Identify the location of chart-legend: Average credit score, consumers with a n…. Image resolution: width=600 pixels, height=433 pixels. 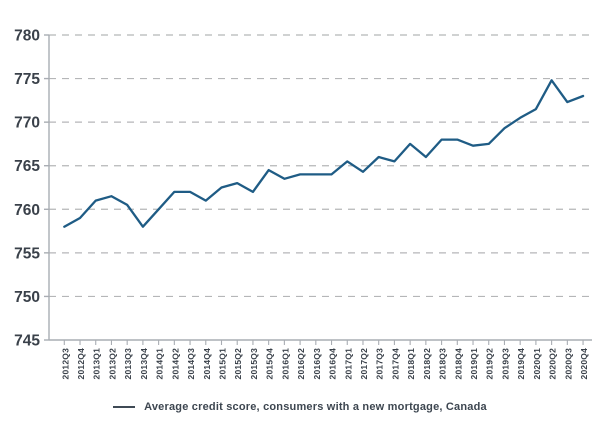
(300, 407).